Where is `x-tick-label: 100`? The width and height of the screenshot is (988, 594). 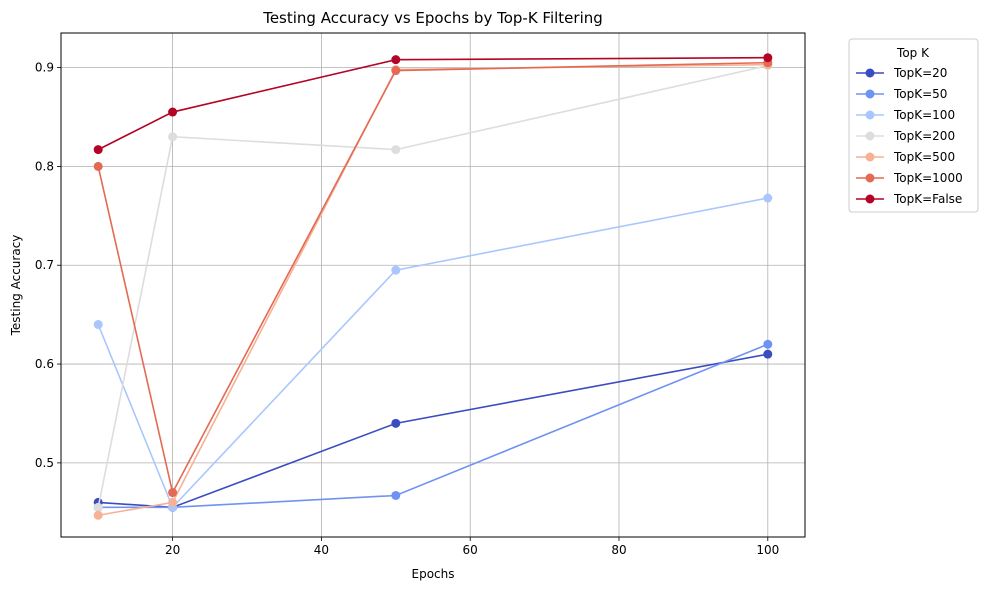 x-tick-label: 100 is located at coordinates (767, 550).